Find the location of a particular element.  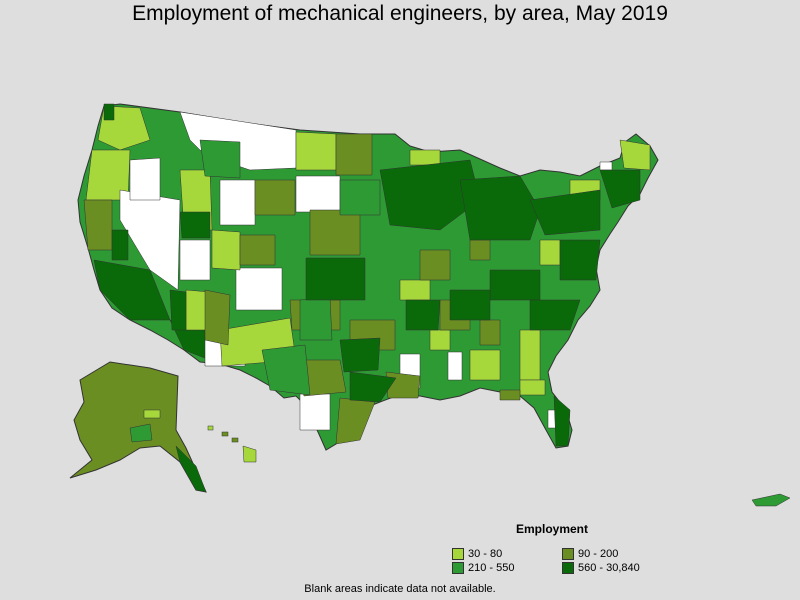

legend-label: 210 - 550 is located at coordinates (491, 568).